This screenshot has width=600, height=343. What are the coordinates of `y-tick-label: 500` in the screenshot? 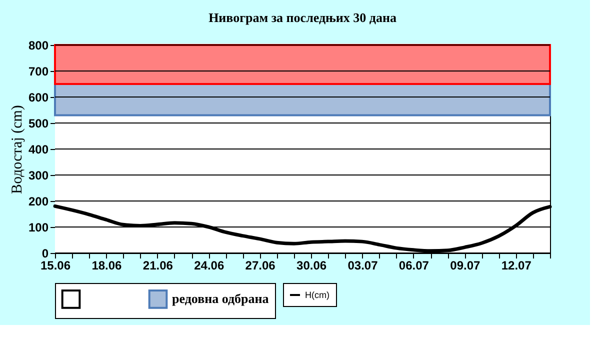 It's located at (38, 123).